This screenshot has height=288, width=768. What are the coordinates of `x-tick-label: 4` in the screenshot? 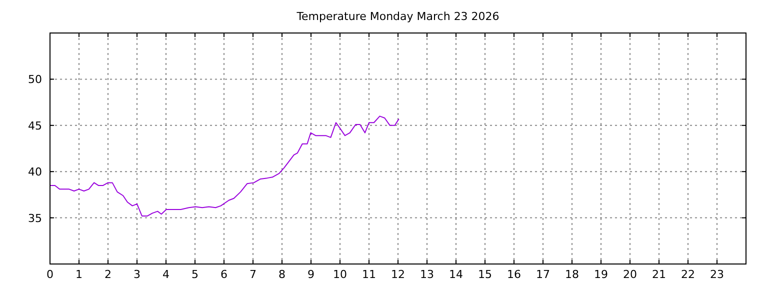 It's located at (166, 274).